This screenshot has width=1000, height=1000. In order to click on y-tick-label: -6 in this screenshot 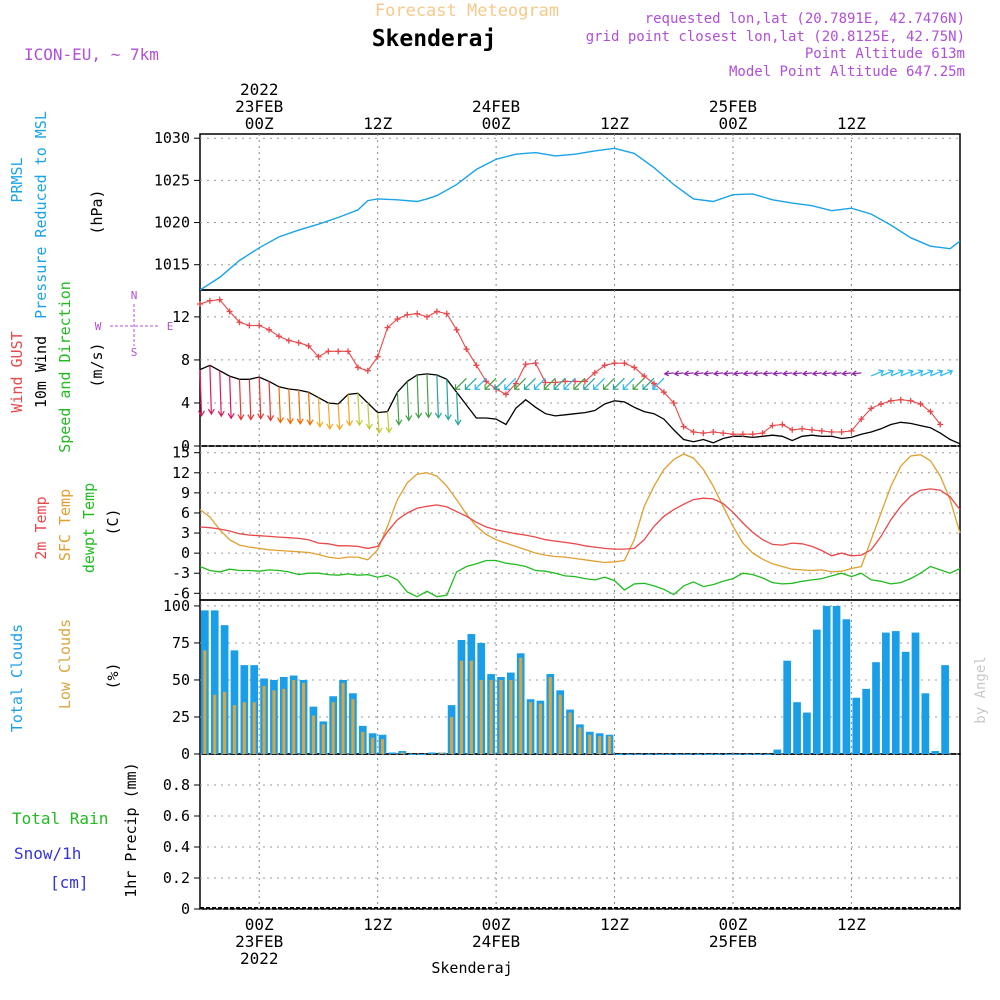, I will do `click(181, 593)`.